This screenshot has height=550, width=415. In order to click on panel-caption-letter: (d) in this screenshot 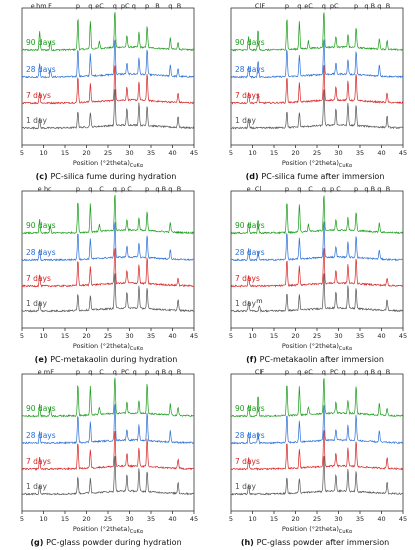, I will do `click(254, 176)`.